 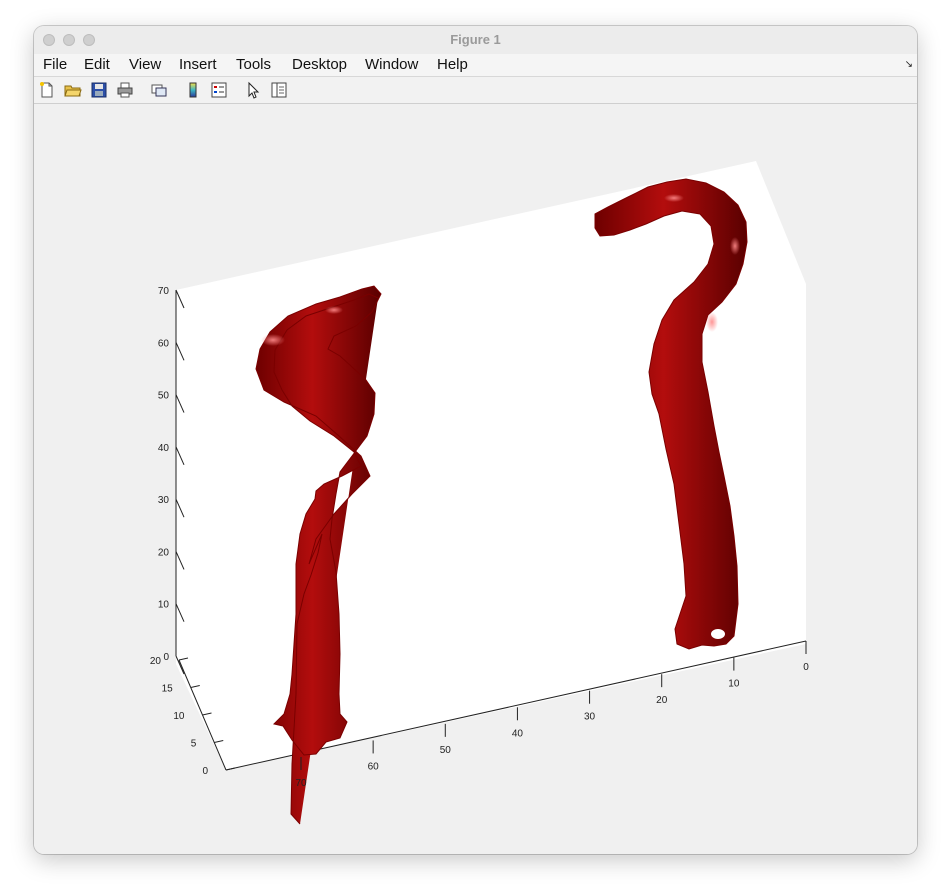 I want to click on print-icon, so click(x=125, y=90).